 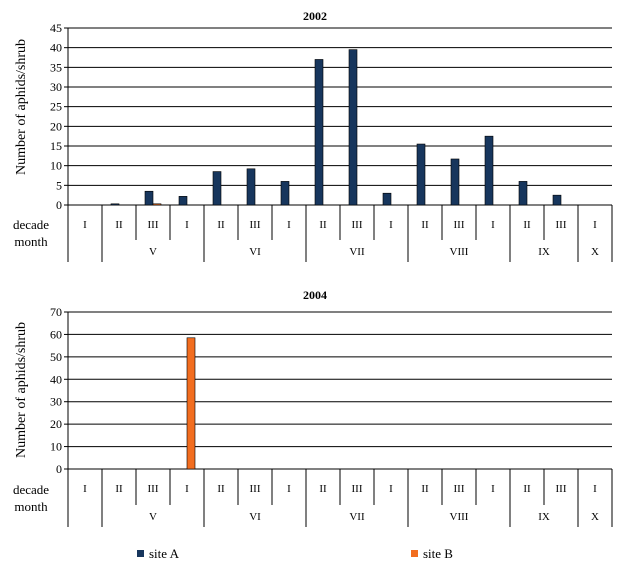 What do you see at coordinates (56, 312) in the screenshot?
I see `y-tick-label: 70` at bounding box center [56, 312].